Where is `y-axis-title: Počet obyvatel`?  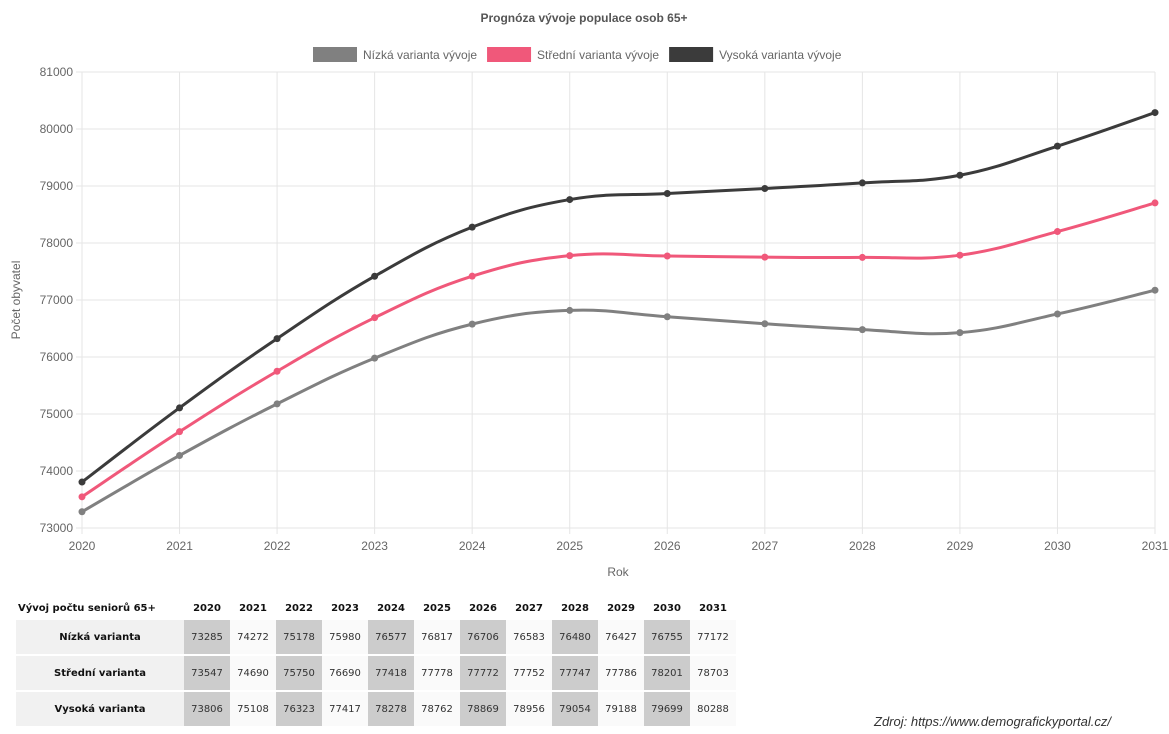
y-axis-title: Počet obyvatel is located at coordinates (16, 300).